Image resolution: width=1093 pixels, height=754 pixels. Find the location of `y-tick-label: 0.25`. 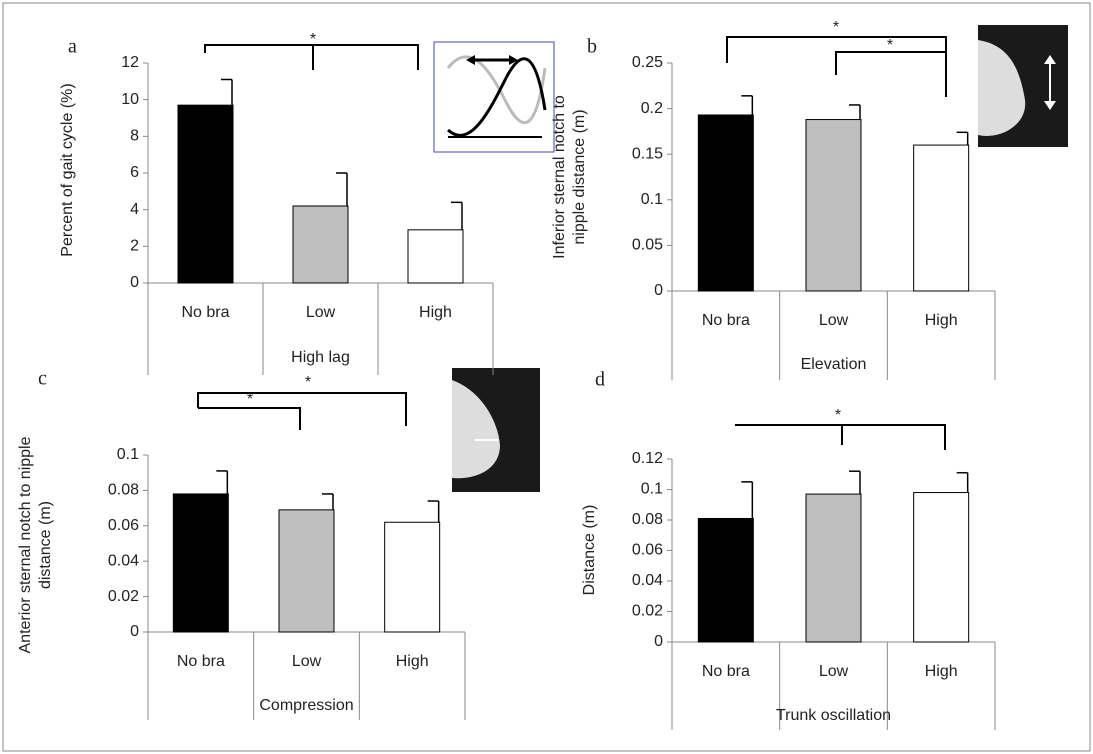

y-tick-label: 0.25 is located at coordinates (647, 62).